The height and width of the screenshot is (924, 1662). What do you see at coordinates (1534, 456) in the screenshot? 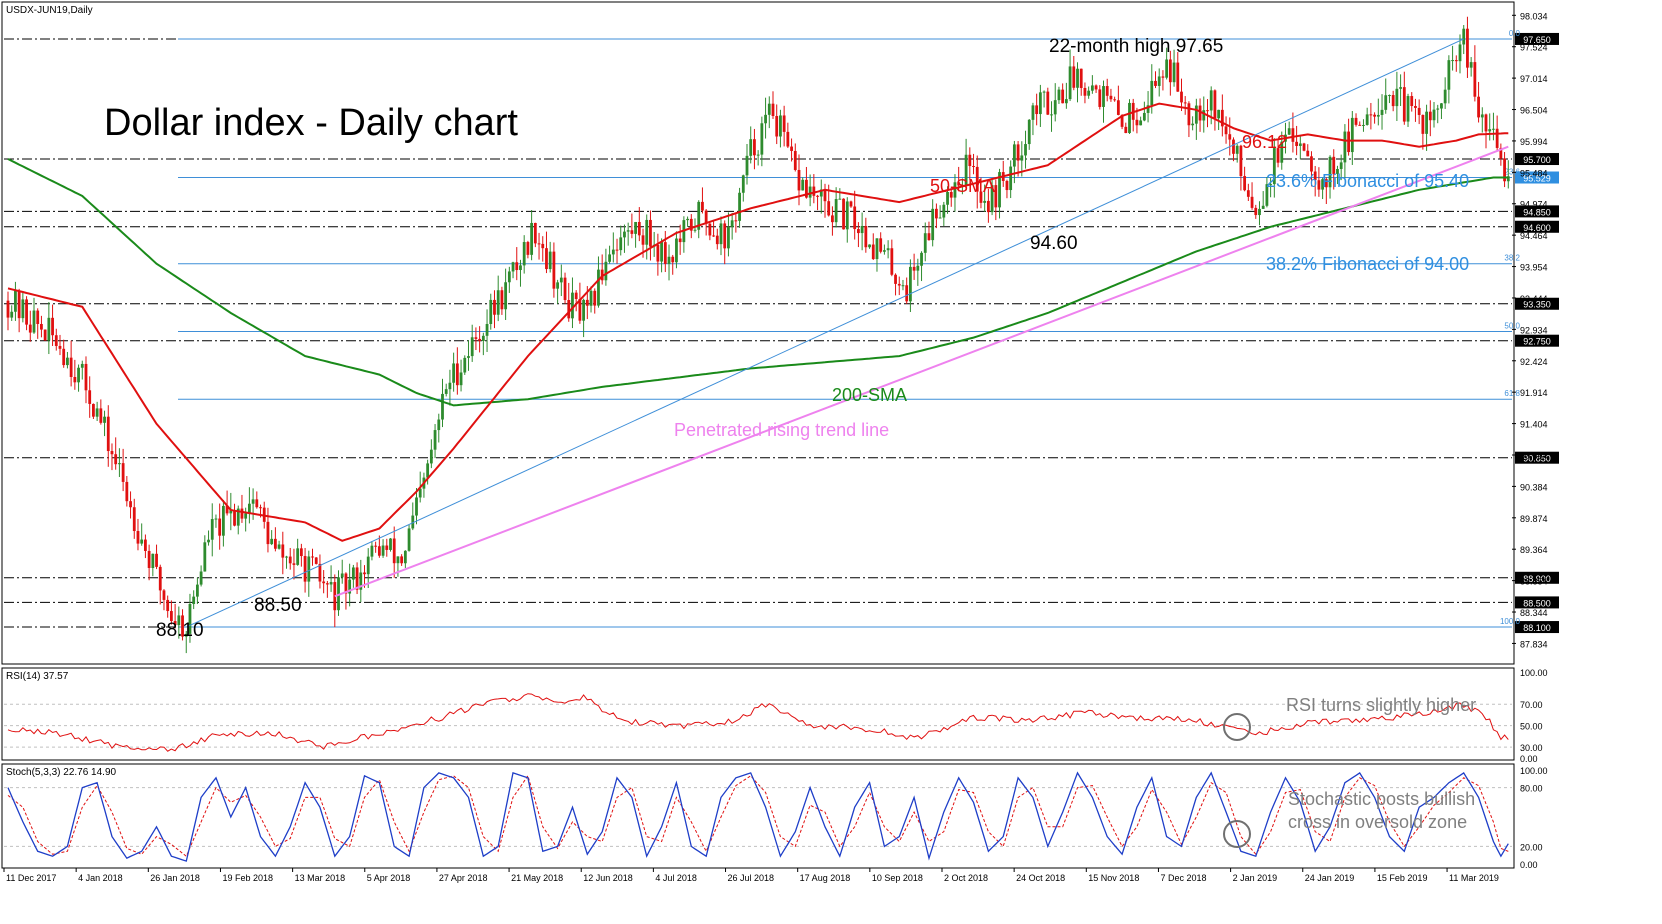
I see `price-tick-label-14: 90.894` at bounding box center [1534, 456].